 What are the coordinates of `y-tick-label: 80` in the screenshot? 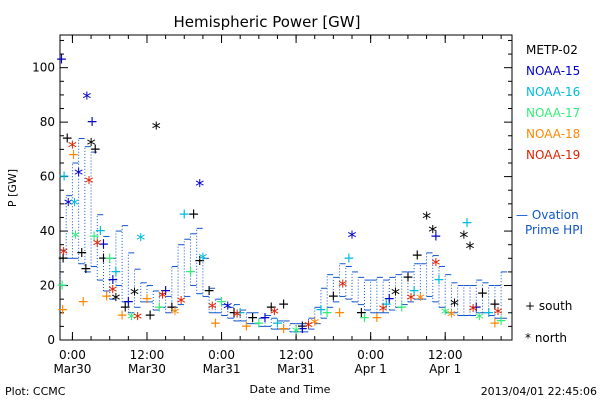 It's located at (47, 122).